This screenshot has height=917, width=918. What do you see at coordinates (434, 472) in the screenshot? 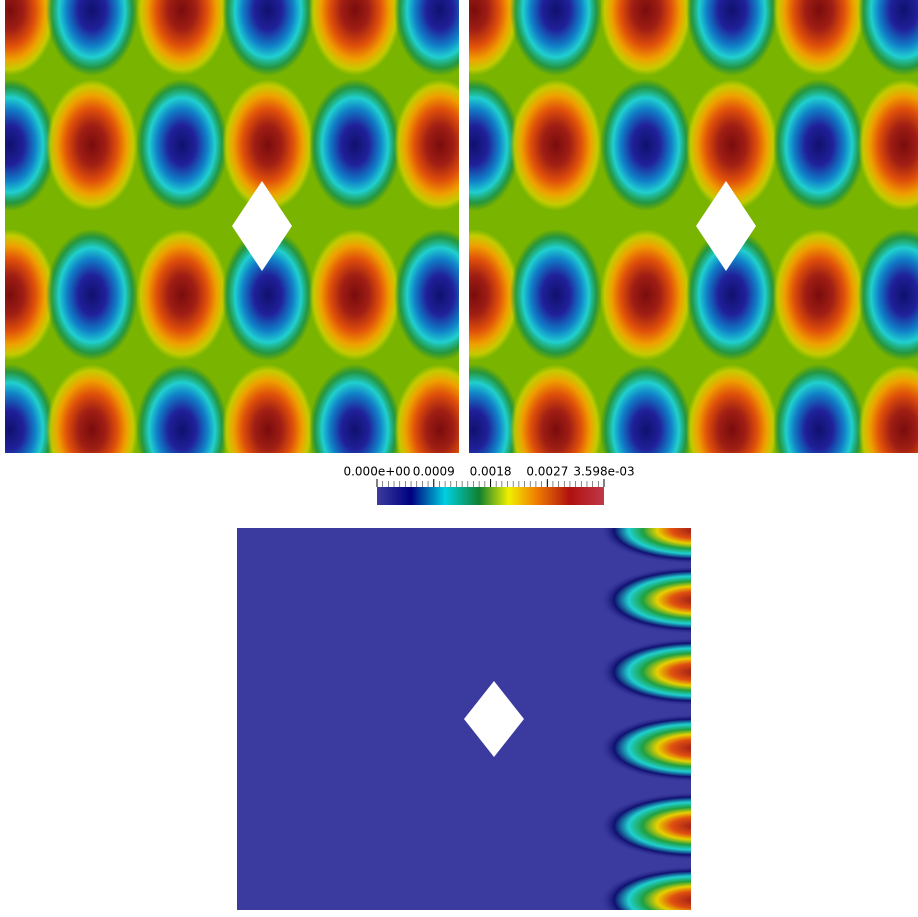
I see `tick-label: 0.0009` at bounding box center [434, 472].